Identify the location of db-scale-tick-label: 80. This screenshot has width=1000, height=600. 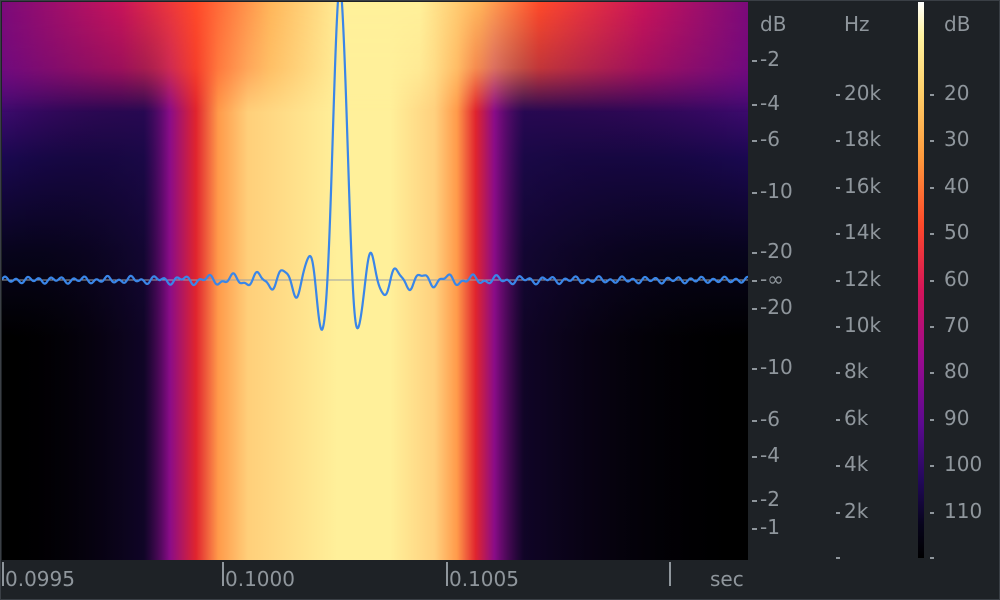
(957, 371).